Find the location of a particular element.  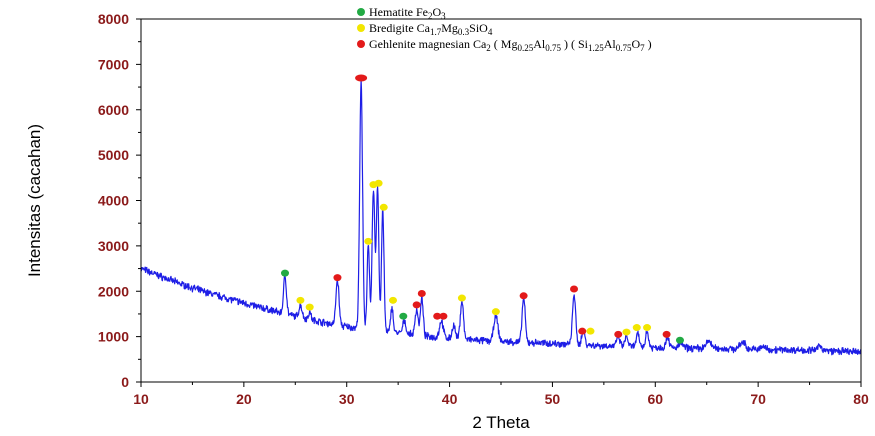

legend-text-part: 0.25 is located at coordinates (525, 48).